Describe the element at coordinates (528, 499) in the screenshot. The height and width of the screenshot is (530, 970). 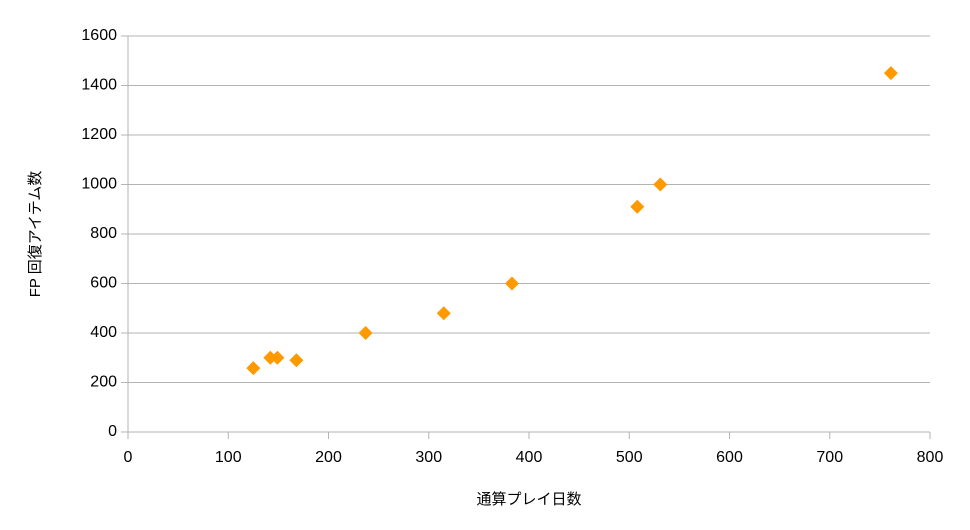
I see `x-axis-label: 通算プレイ日数` at that location.